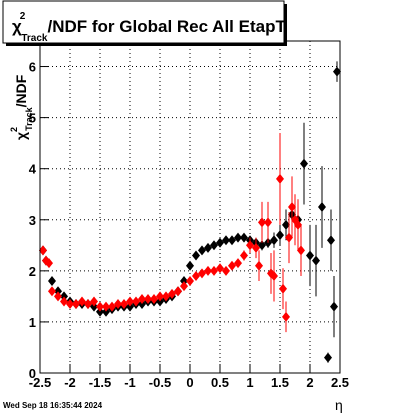  What do you see at coordinates (23, 16) in the screenshot?
I see `title-sup: 2` at bounding box center [23, 16].